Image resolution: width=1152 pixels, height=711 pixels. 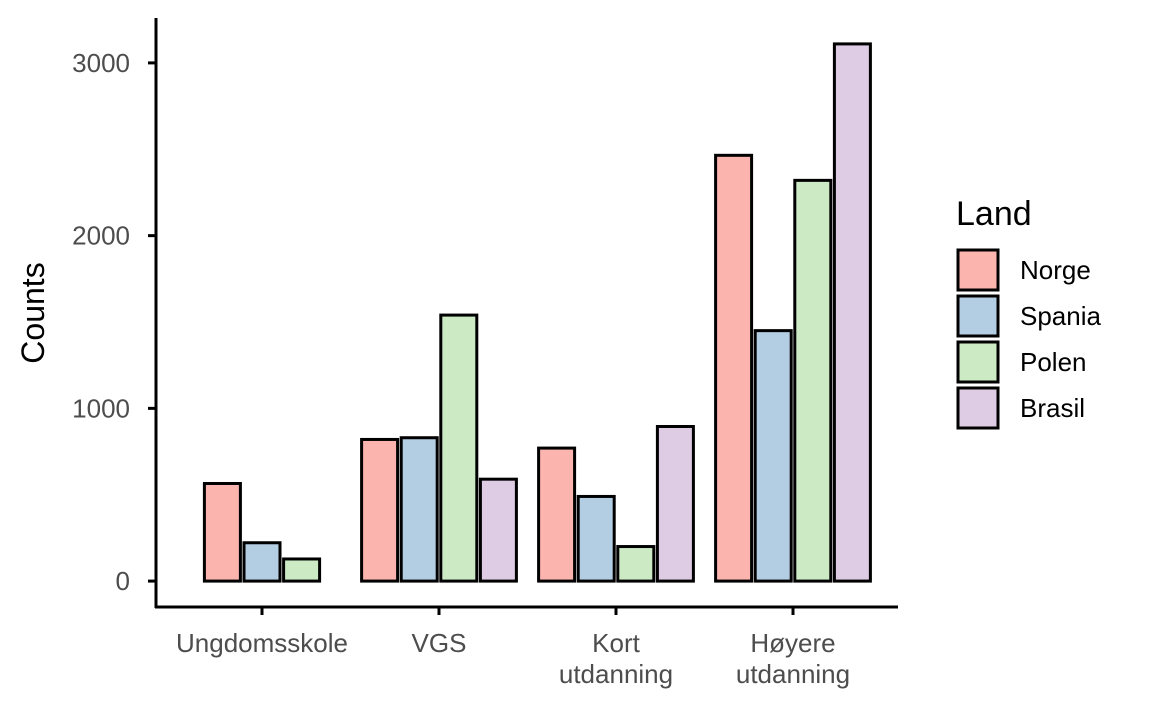 What do you see at coordinates (439, 643) in the screenshot?
I see `x-tick-label: VGS` at bounding box center [439, 643].